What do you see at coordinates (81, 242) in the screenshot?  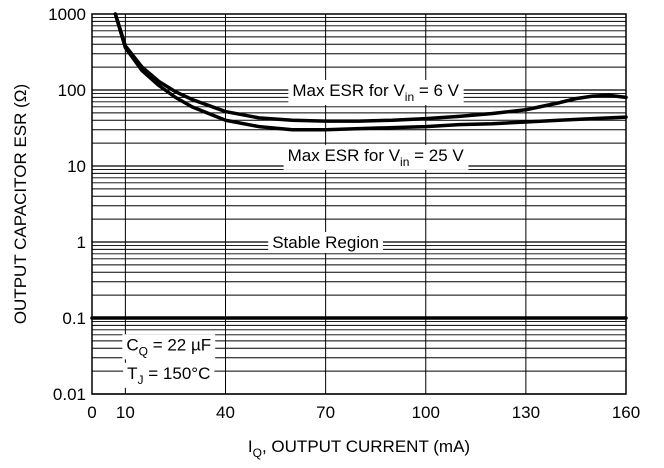 I see `y-tick-label: 1` at bounding box center [81, 242].